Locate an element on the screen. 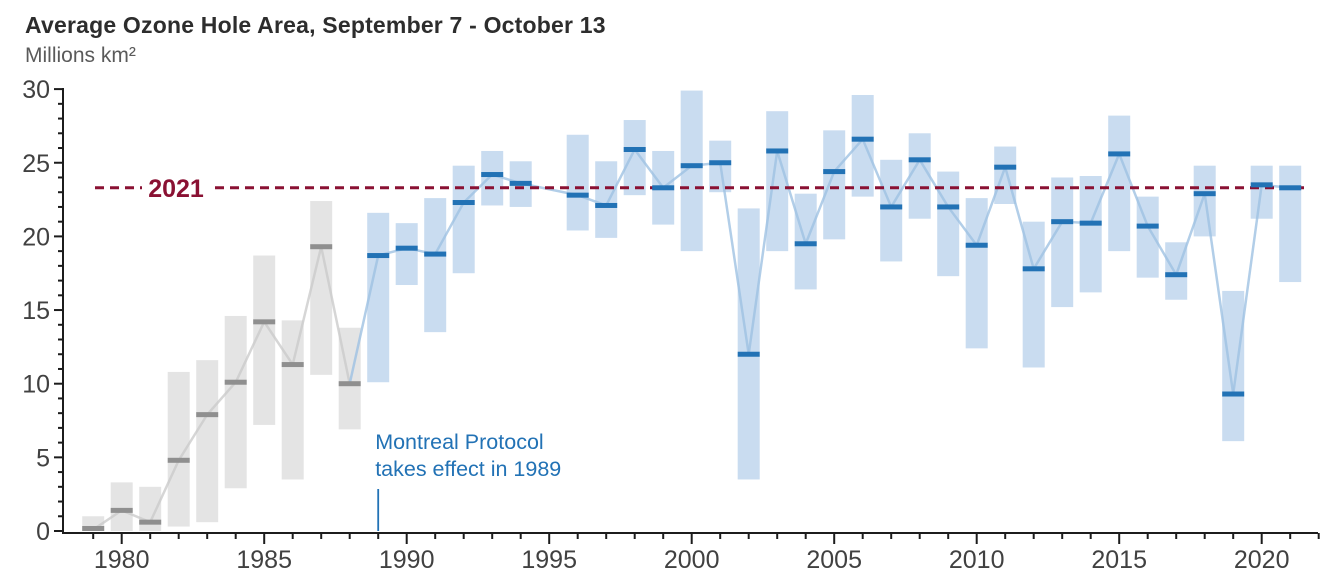 The height and width of the screenshot is (576, 1340). range-bar-2003 is located at coordinates (777, 181).